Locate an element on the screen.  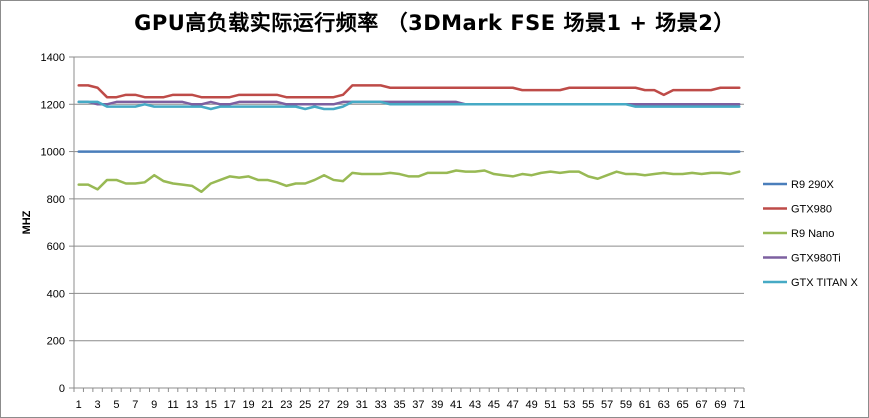
x-tick-label: 63 is located at coordinates (664, 405).